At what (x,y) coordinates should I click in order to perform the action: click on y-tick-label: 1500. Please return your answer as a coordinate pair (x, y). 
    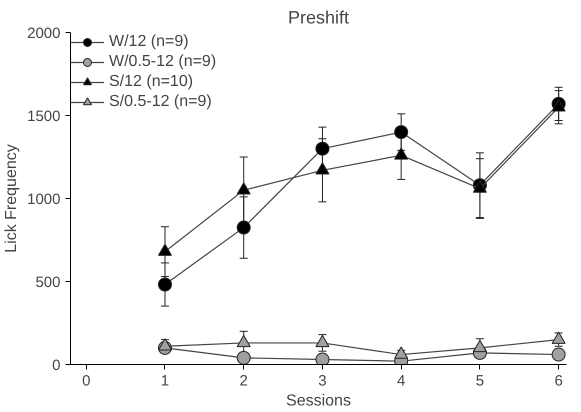
    Looking at the image, I should click on (44, 116).